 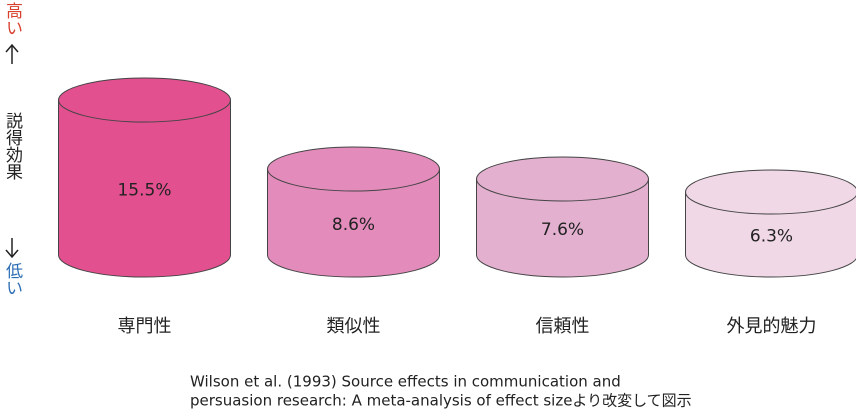 What do you see at coordinates (12, 19) in the screenshot?
I see `y-label-high: 高い` at bounding box center [12, 19].